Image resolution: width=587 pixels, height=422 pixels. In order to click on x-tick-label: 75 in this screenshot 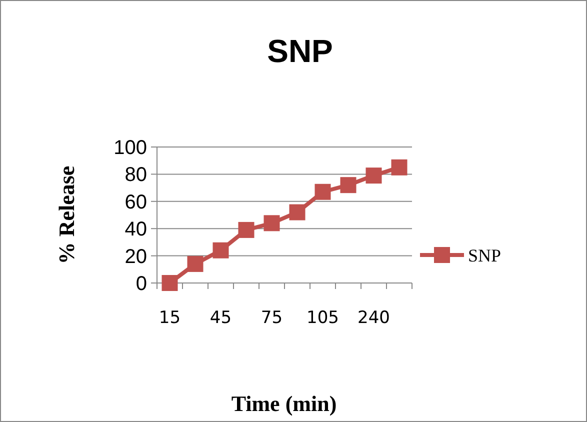, I will do `click(271, 318)`.